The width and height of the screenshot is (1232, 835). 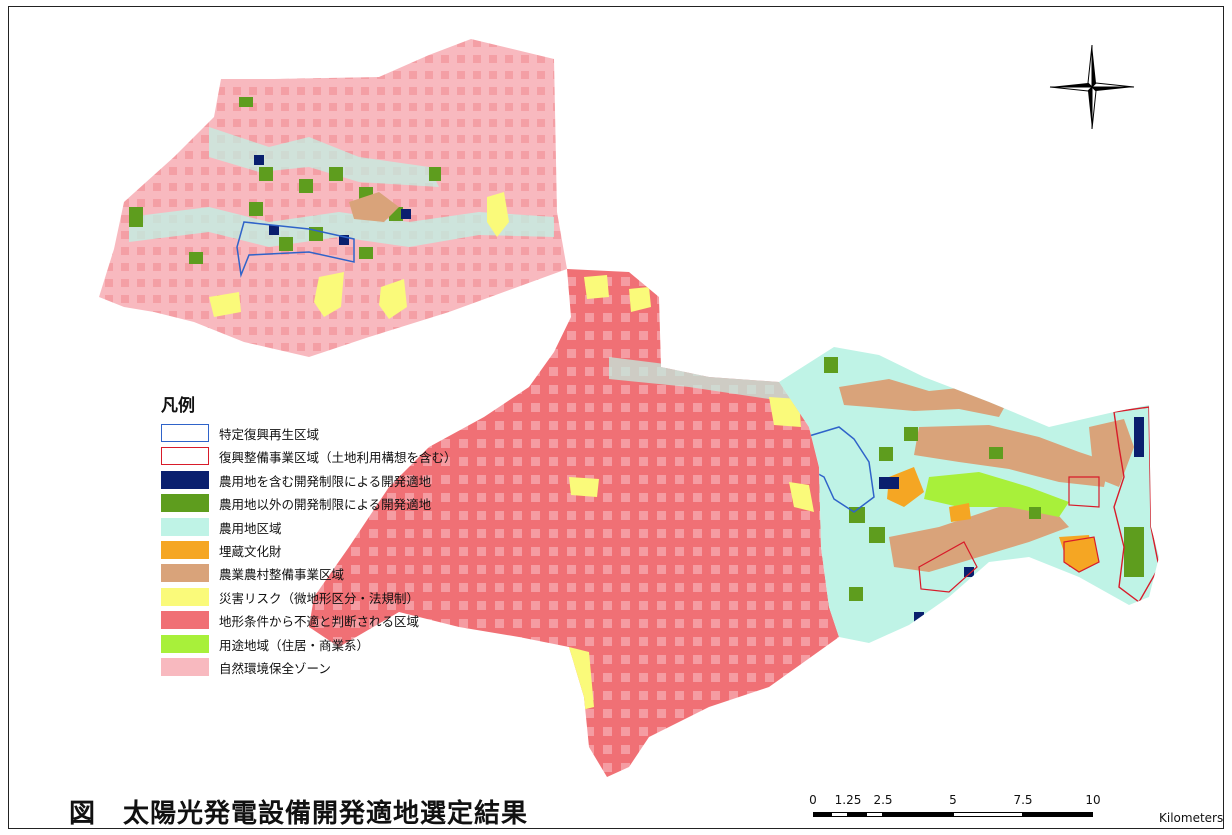 What do you see at coordinates (1023, 800) in the screenshot?
I see `scale-bar-tick: 7.5` at bounding box center [1023, 800].